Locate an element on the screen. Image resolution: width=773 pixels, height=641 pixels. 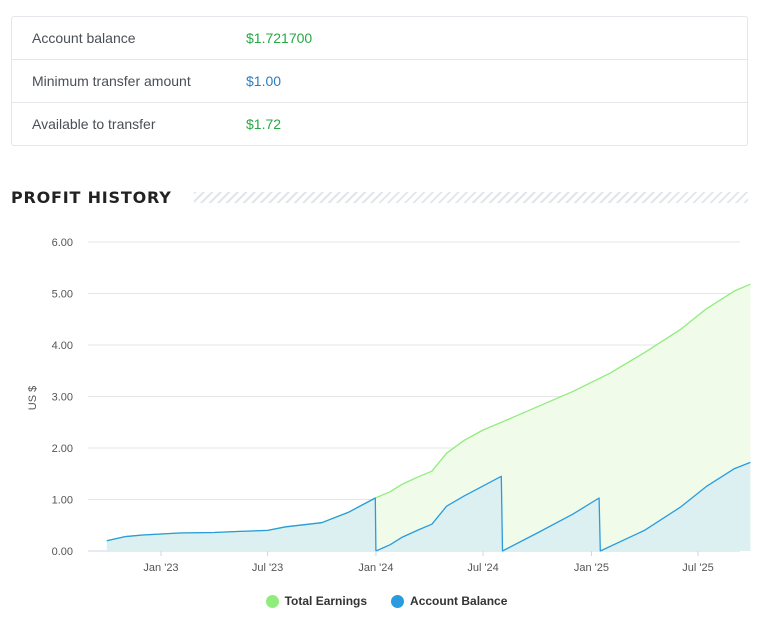
x-tick-label: Jul '23 is located at coordinates (267, 568).